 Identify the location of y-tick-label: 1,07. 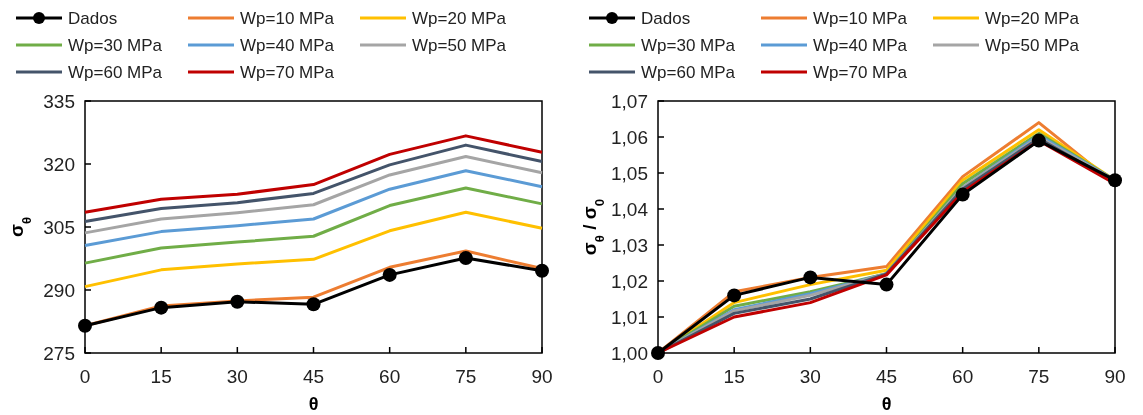
(629, 101).